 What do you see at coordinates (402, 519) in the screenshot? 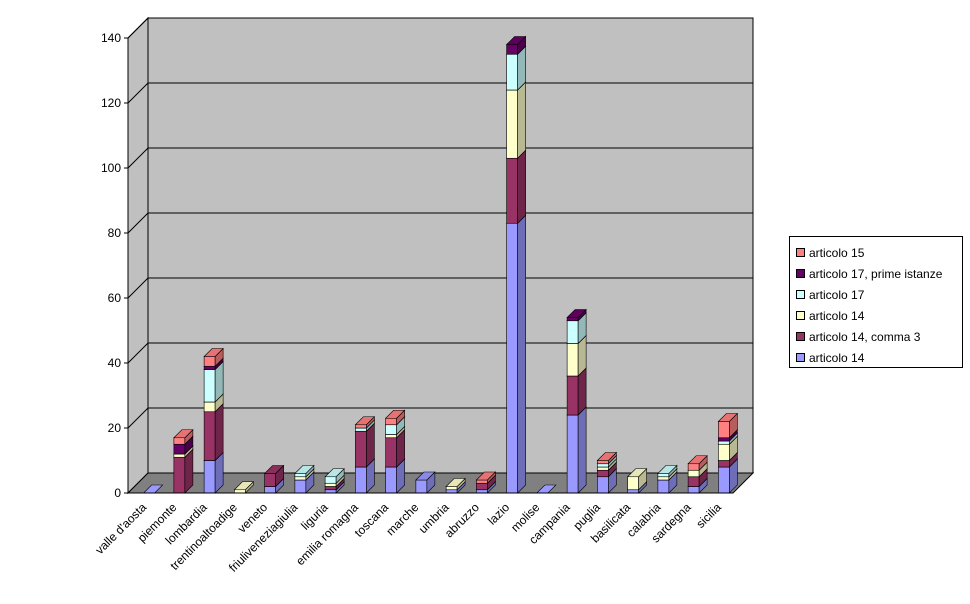
I see `x-category-label: marche` at bounding box center [402, 519].